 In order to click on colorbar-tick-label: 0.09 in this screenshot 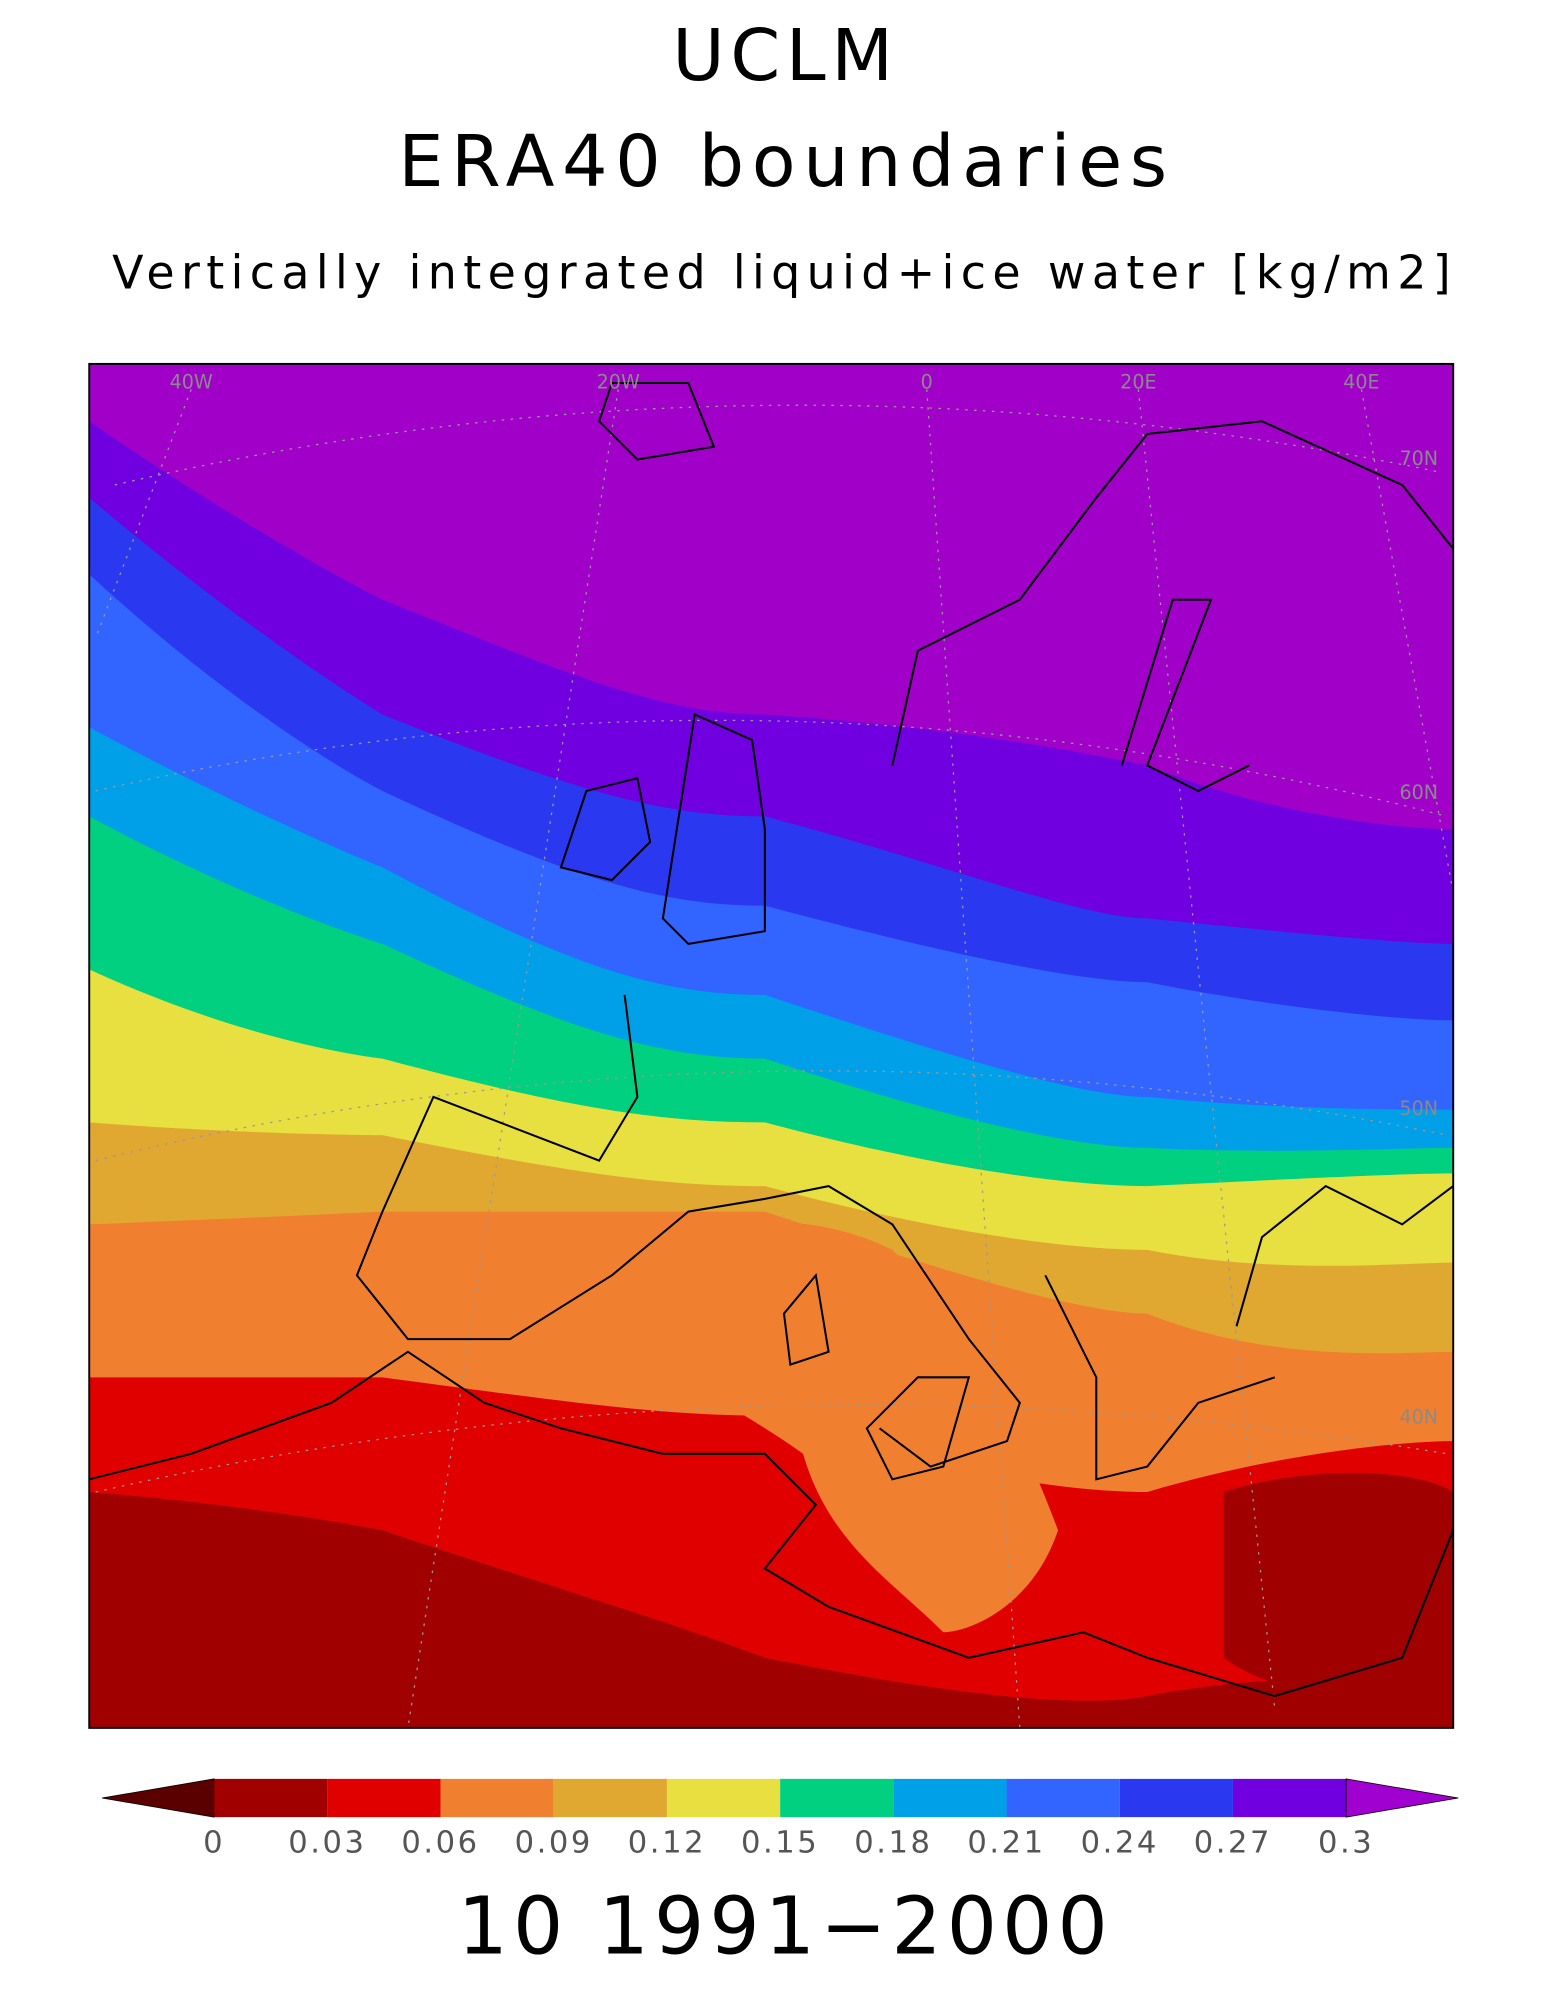, I will do `click(554, 1842)`.